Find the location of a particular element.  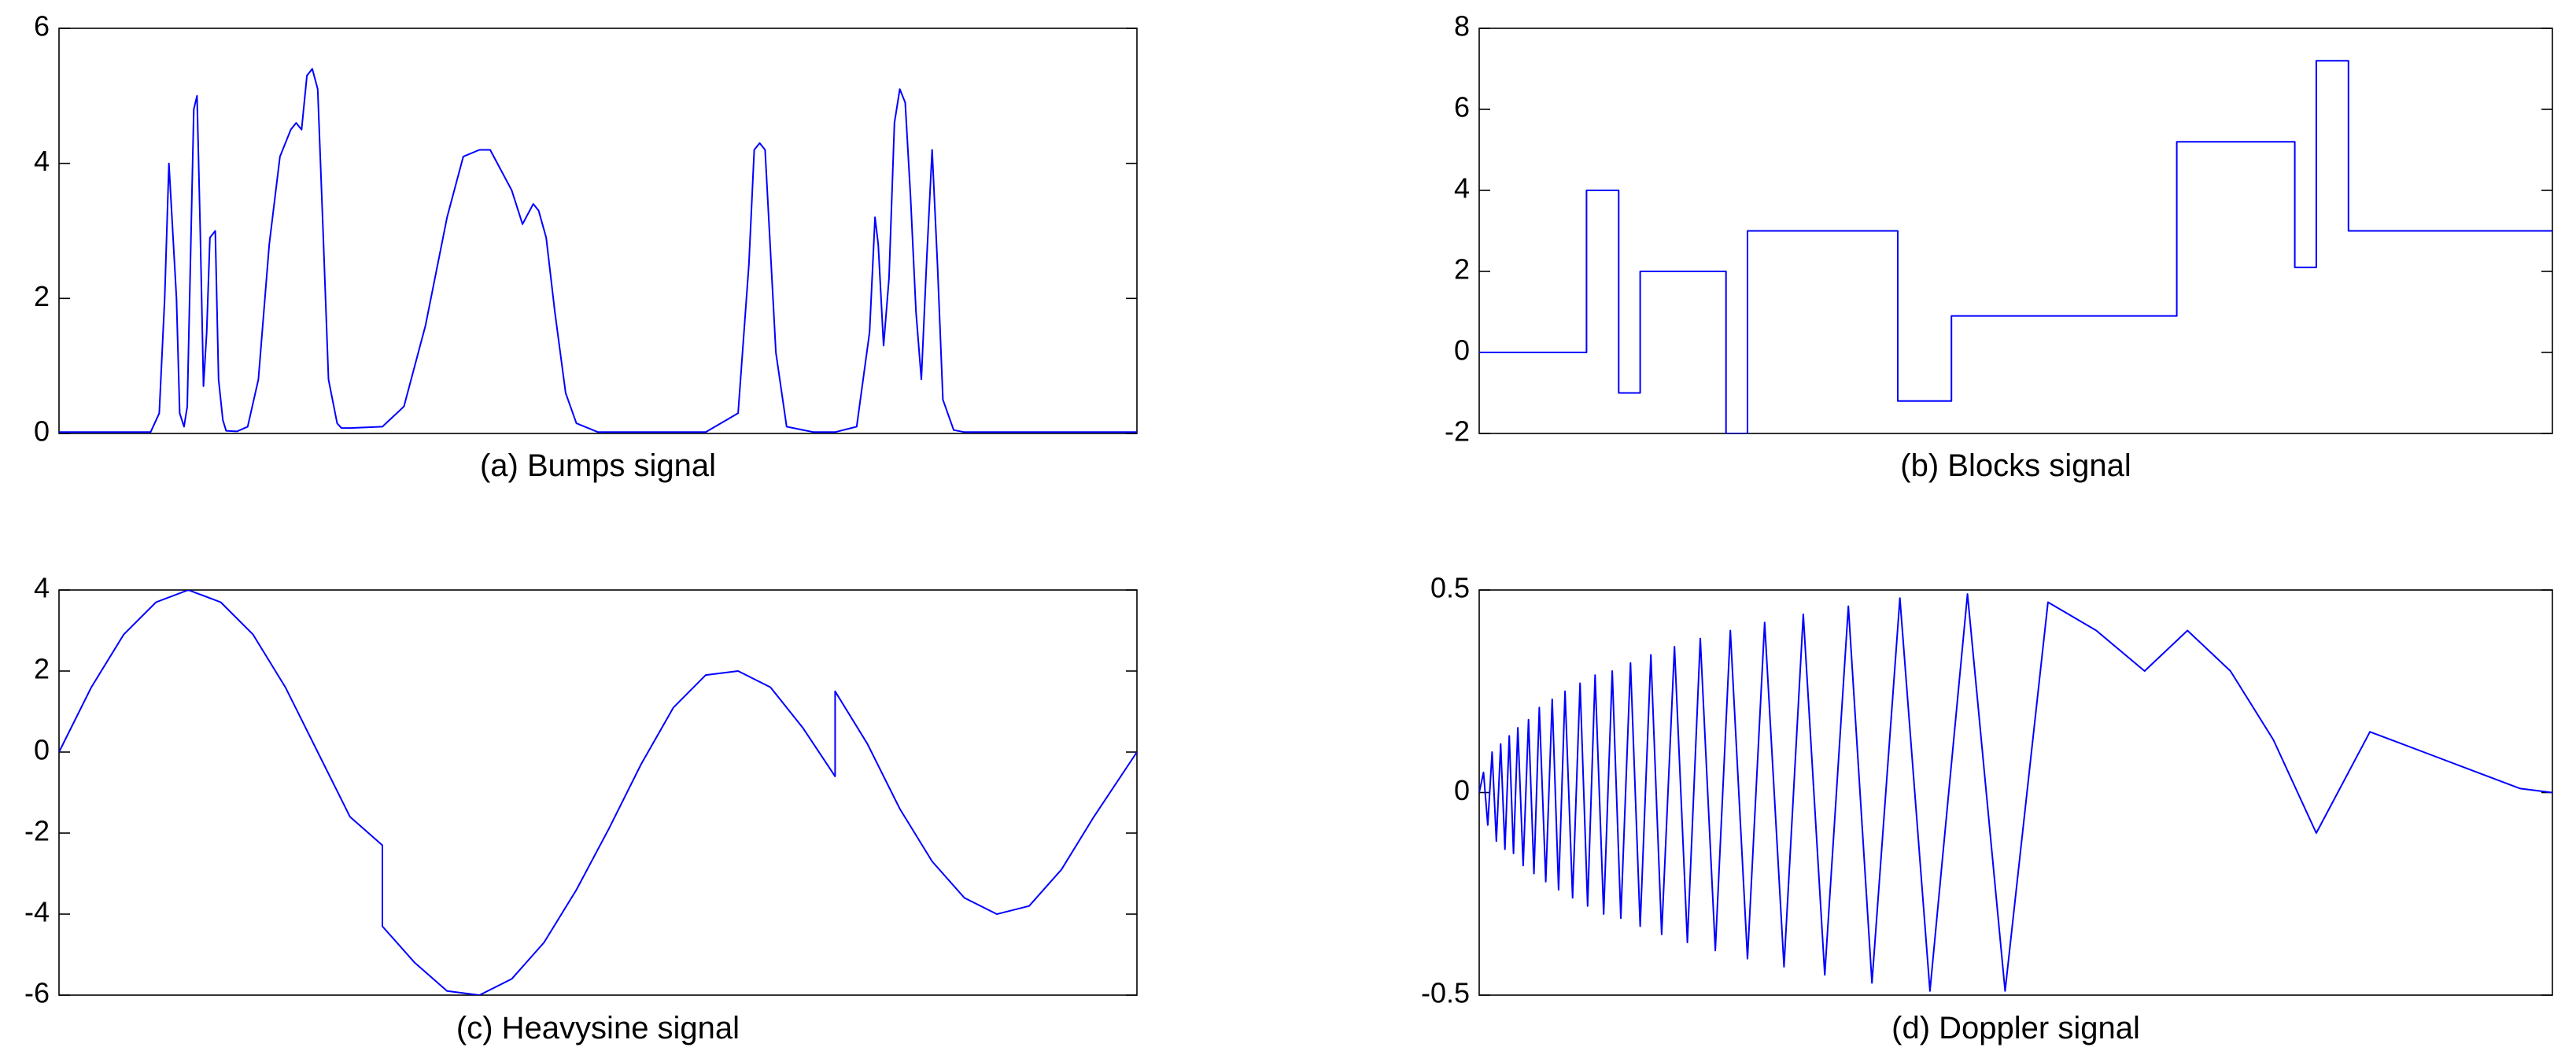

y-tick-label-doppler: 0.5 is located at coordinates (1450, 588).